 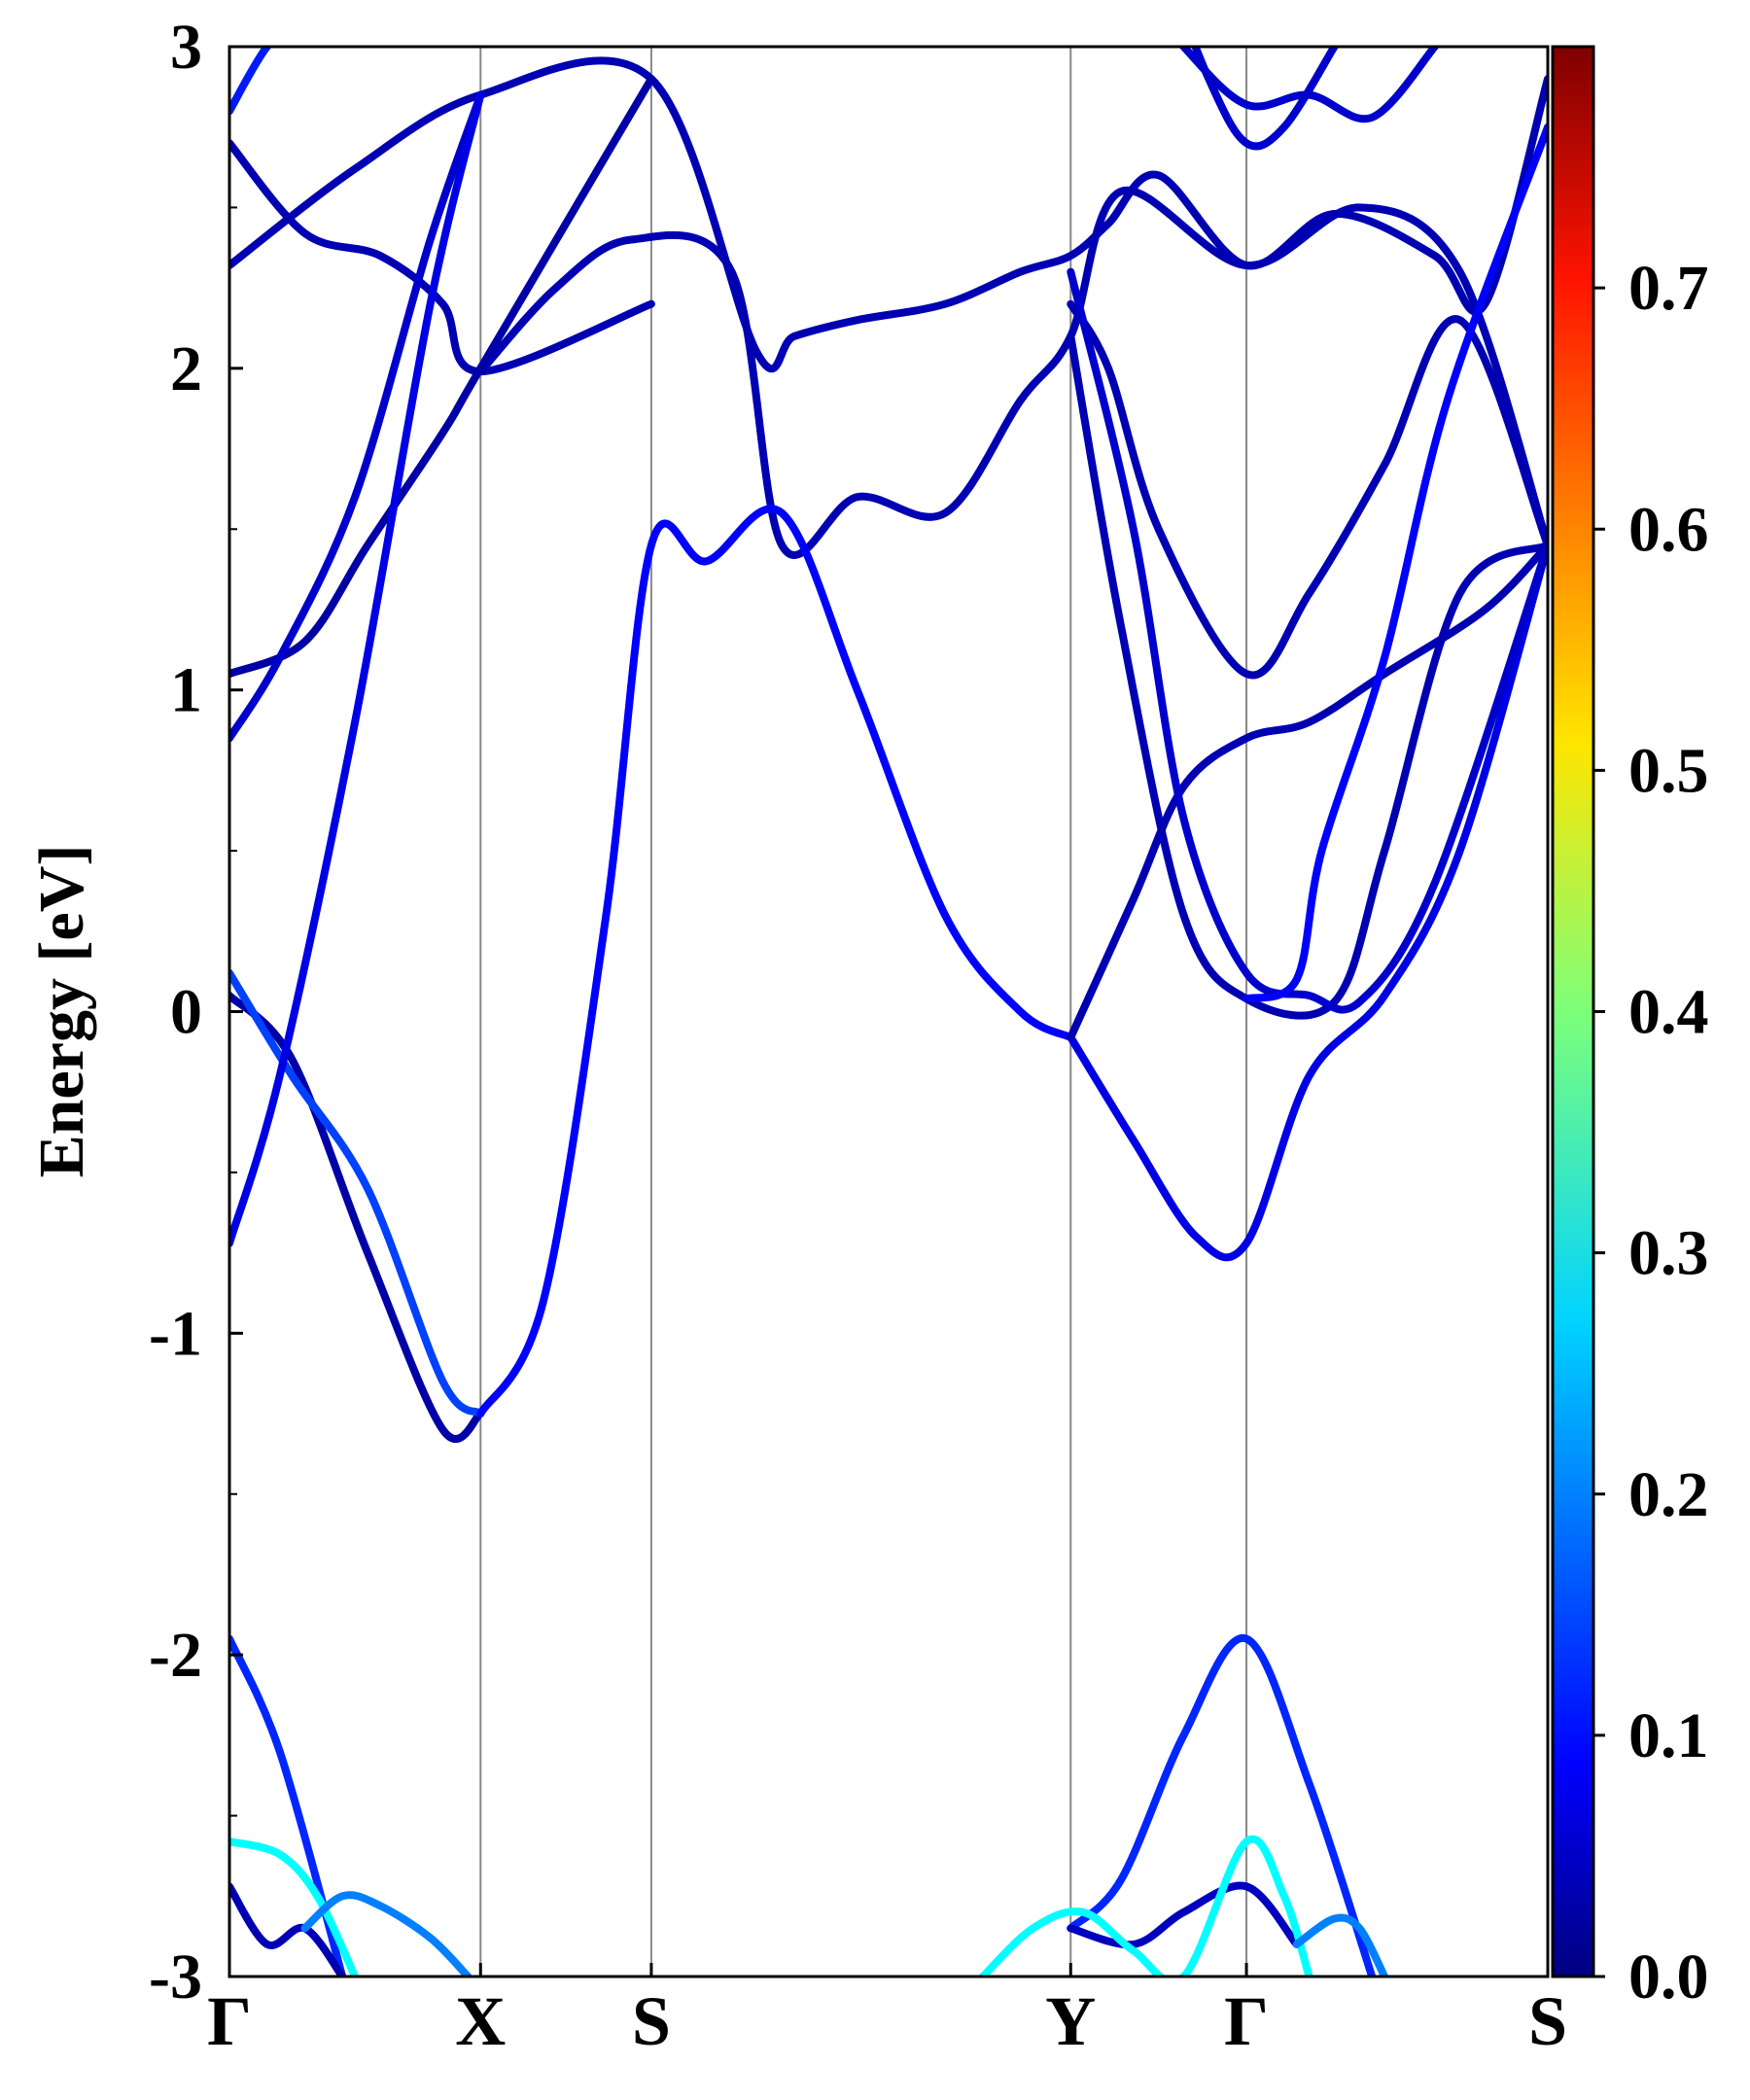 What do you see at coordinates (1668, 1012) in the screenshot?
I see `colorbar-tick-label: 0.4` at bounding box center [1668, 1012].